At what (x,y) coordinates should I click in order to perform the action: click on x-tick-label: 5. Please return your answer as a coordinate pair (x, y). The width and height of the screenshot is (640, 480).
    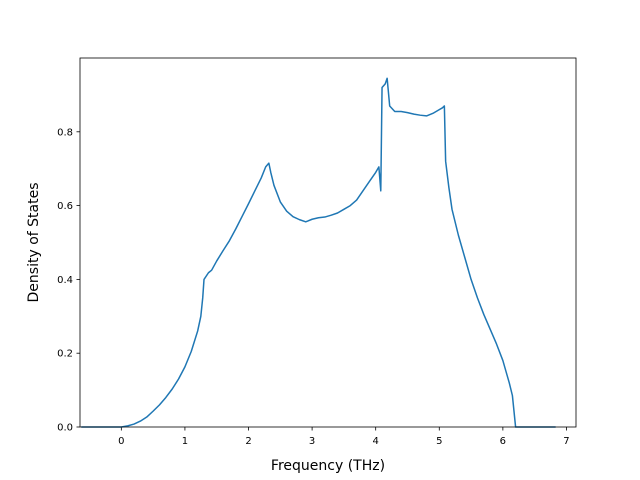
    Looking at the image, I should click on (439, 441).